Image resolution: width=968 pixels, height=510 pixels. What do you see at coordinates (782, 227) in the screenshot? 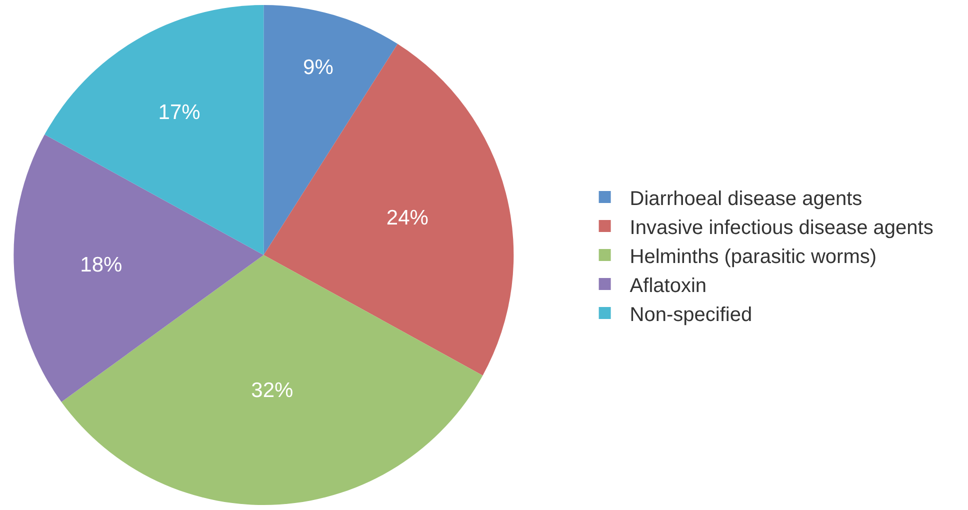
I see `legend-label: Invasive infectious disease agents` at bounding box center [782, 227].